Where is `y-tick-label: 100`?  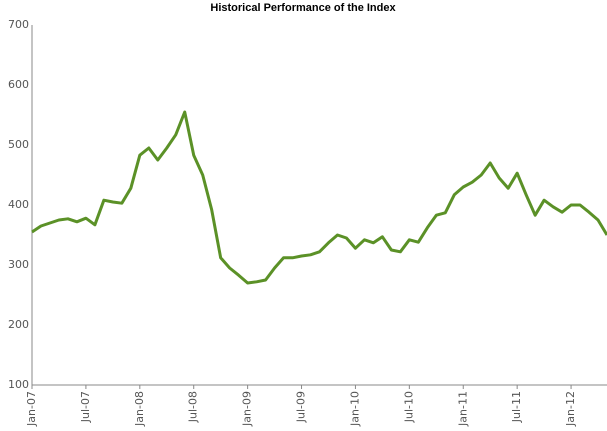 y-tick-label: 100 is located at coordinates (18, 384).